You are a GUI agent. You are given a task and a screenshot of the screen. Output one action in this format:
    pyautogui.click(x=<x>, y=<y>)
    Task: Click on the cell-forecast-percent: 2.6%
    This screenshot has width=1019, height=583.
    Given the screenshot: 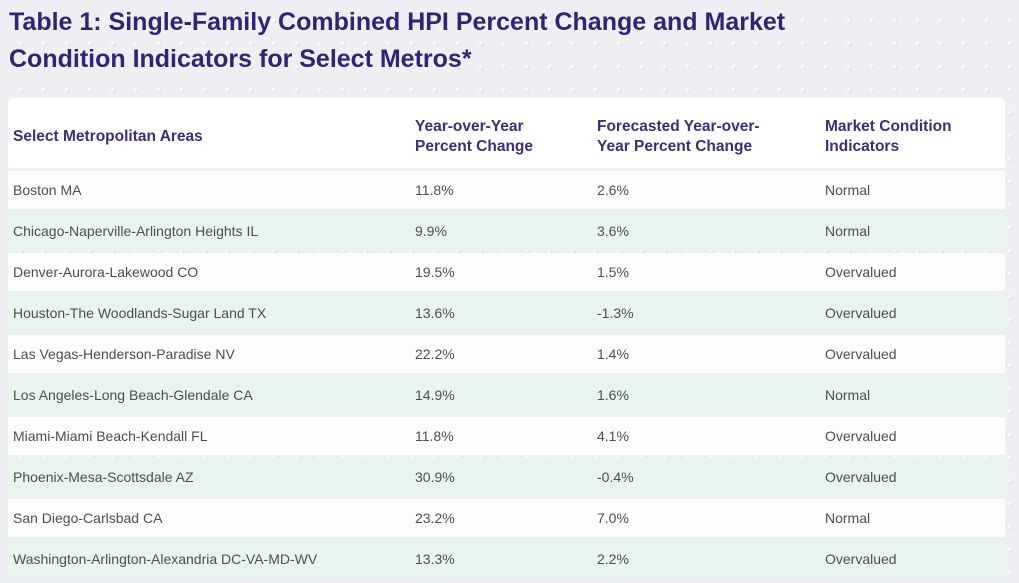 What is the action you would take?
    pyautogui.click(x=613, y=190)
    